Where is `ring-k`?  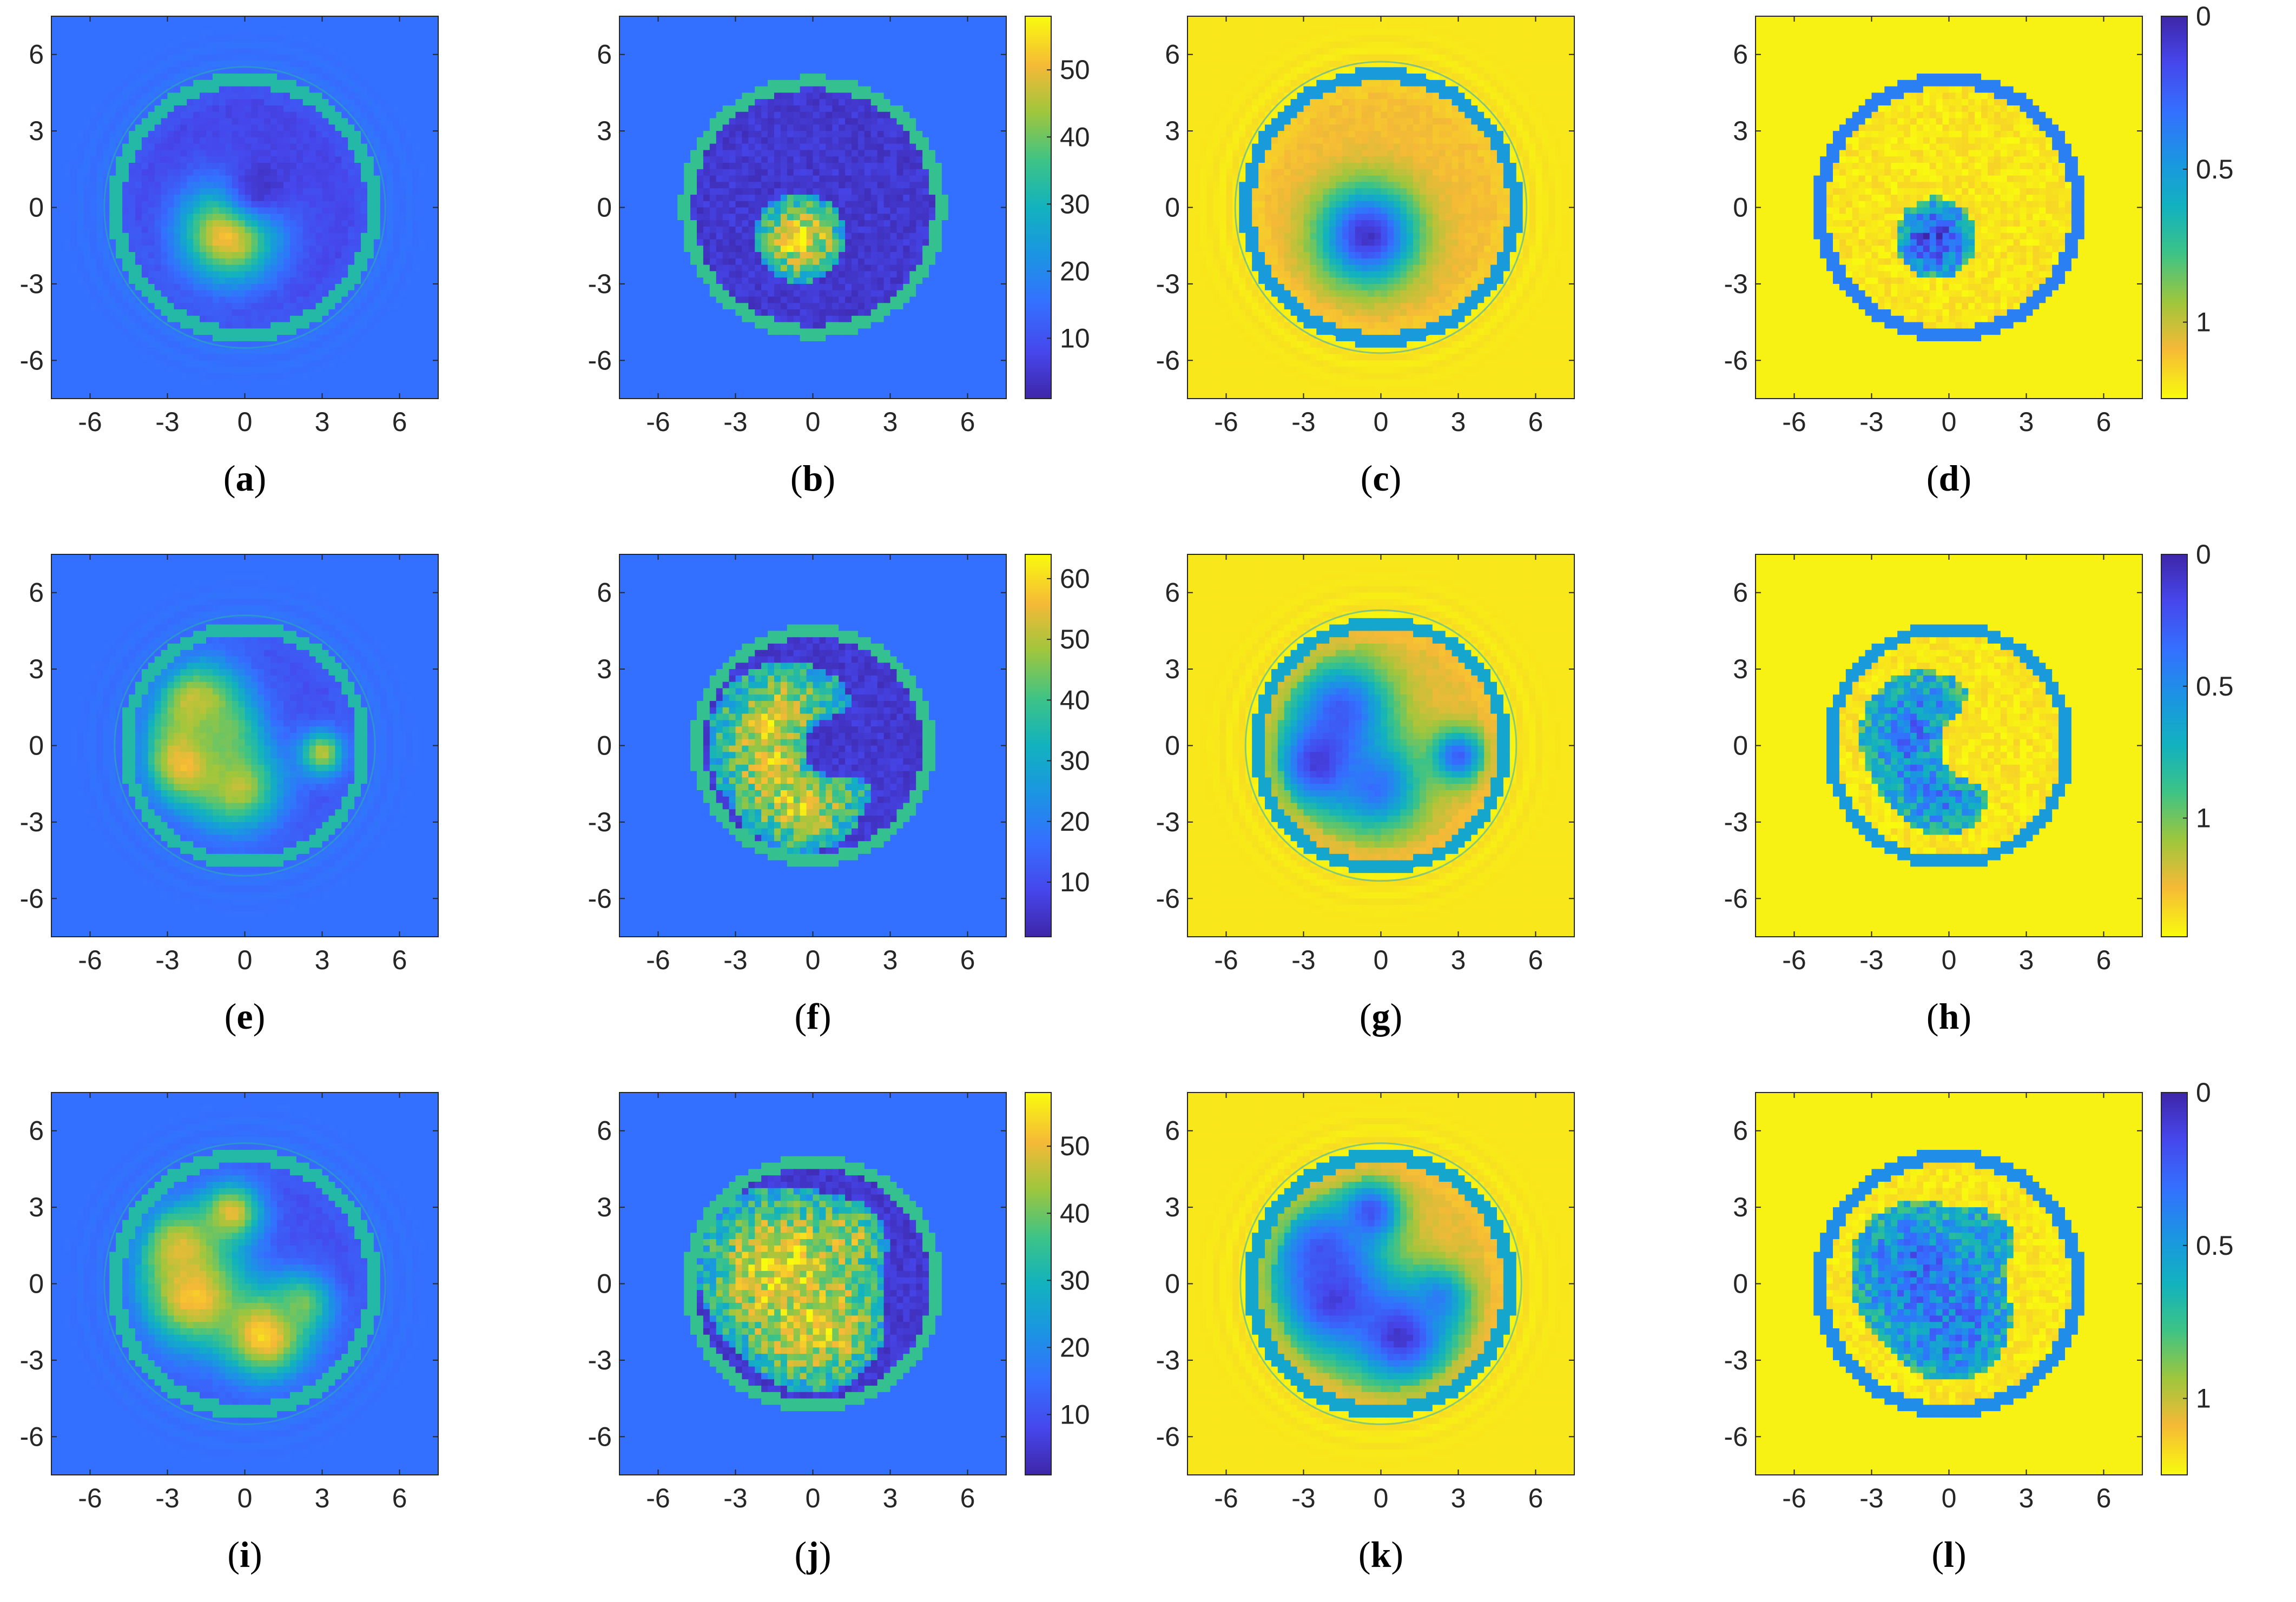 ring-k is located at coordinates (1381, 1283).